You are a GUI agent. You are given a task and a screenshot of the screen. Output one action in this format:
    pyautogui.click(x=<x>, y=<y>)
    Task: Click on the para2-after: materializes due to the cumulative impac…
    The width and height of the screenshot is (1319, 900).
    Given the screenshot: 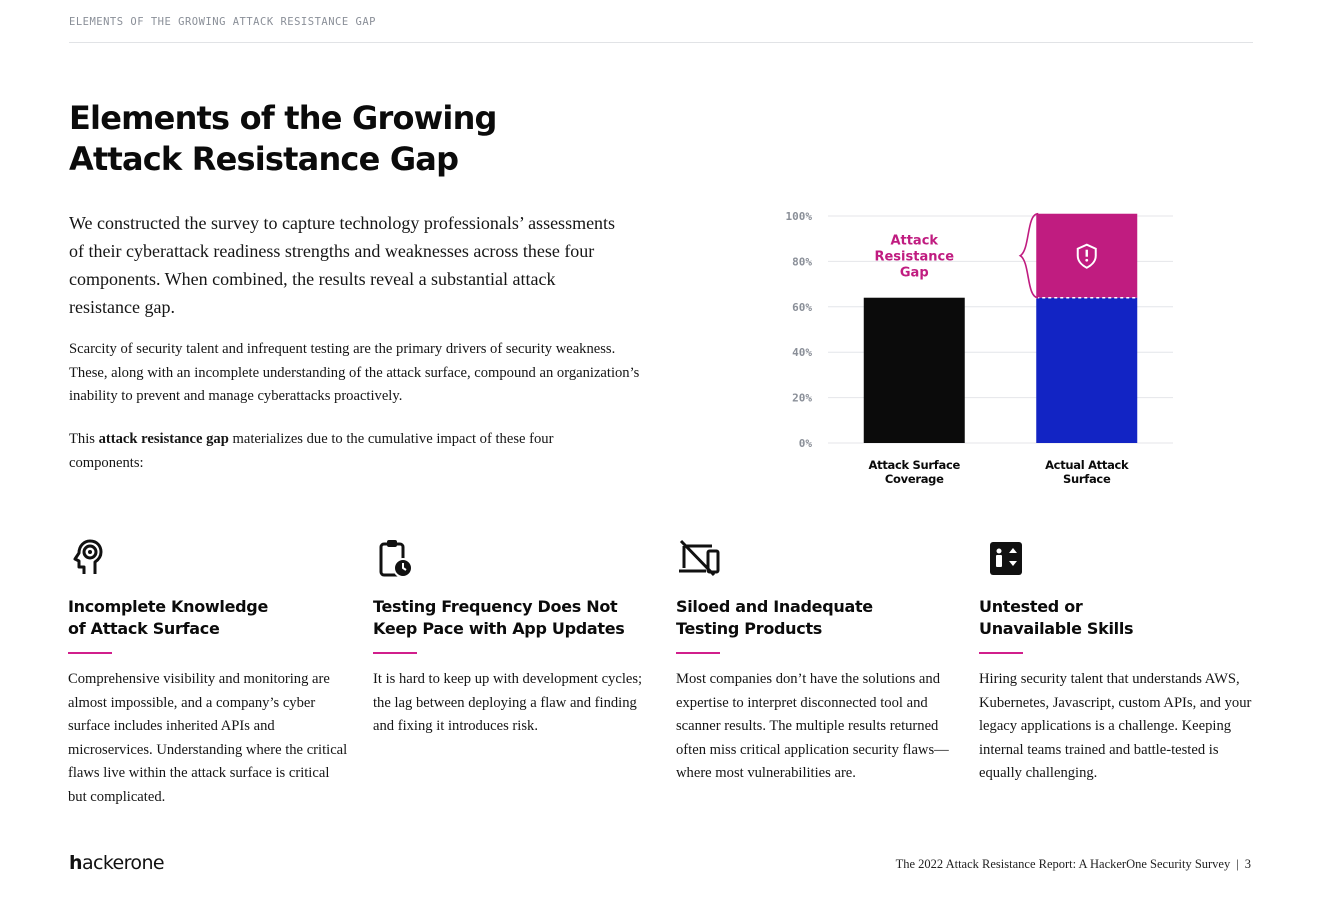 What is the action you would take?
    pyautogui.click(x=311, y=451)
    